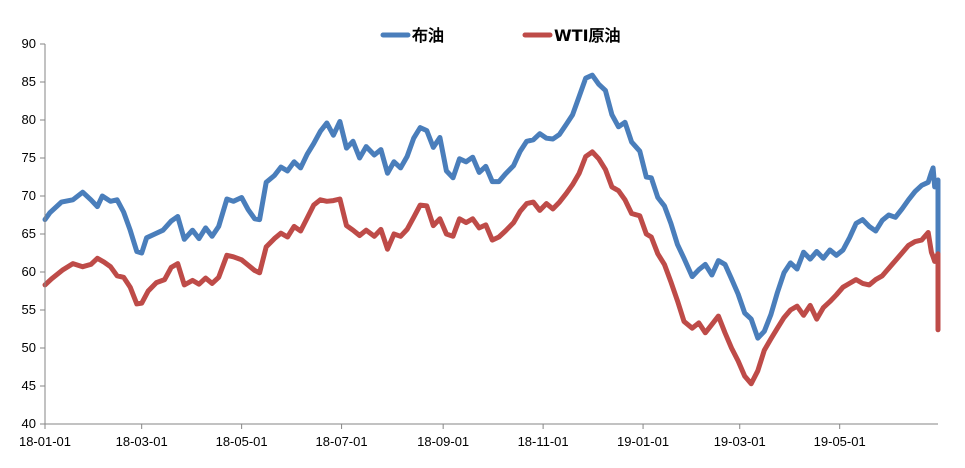 This screenshot has height=468, width=965. What do you see at coordinates (443, 441) in the screenshot?
I see `x-tick-label: 18-09-01` at bounding box center [443, 441].